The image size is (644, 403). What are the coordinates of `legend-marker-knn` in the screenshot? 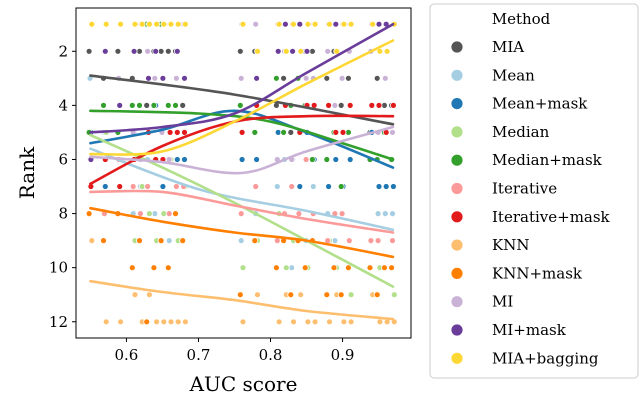 It's located at (457, 245).